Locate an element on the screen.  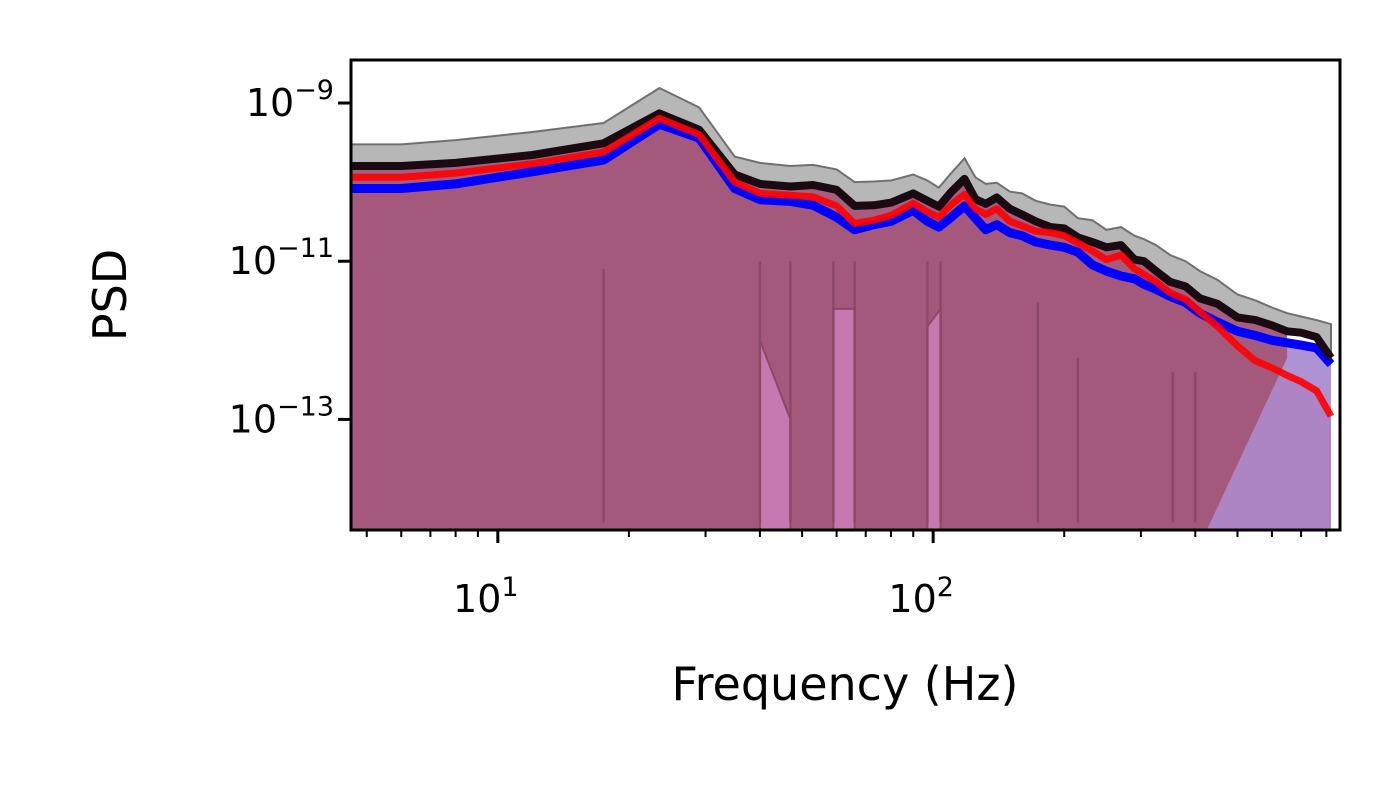
y-axis-ticks: 10−9 10−11 10−13 is located at coordinates (290, 258).